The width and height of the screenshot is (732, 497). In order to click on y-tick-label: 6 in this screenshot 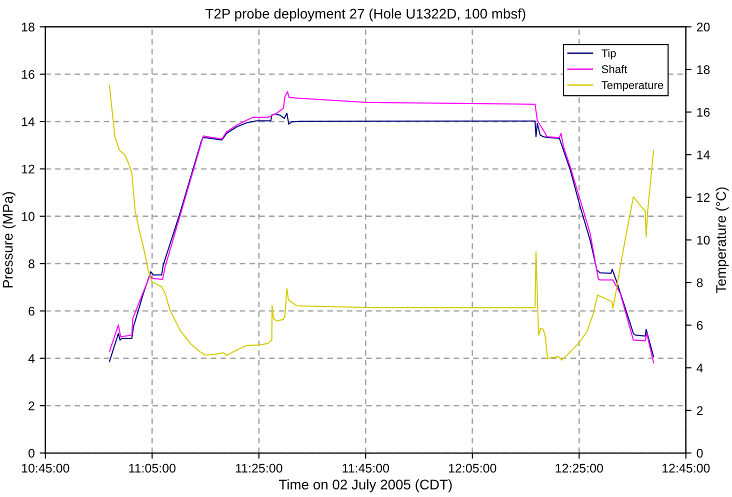, I will do `click(31, 311)`.